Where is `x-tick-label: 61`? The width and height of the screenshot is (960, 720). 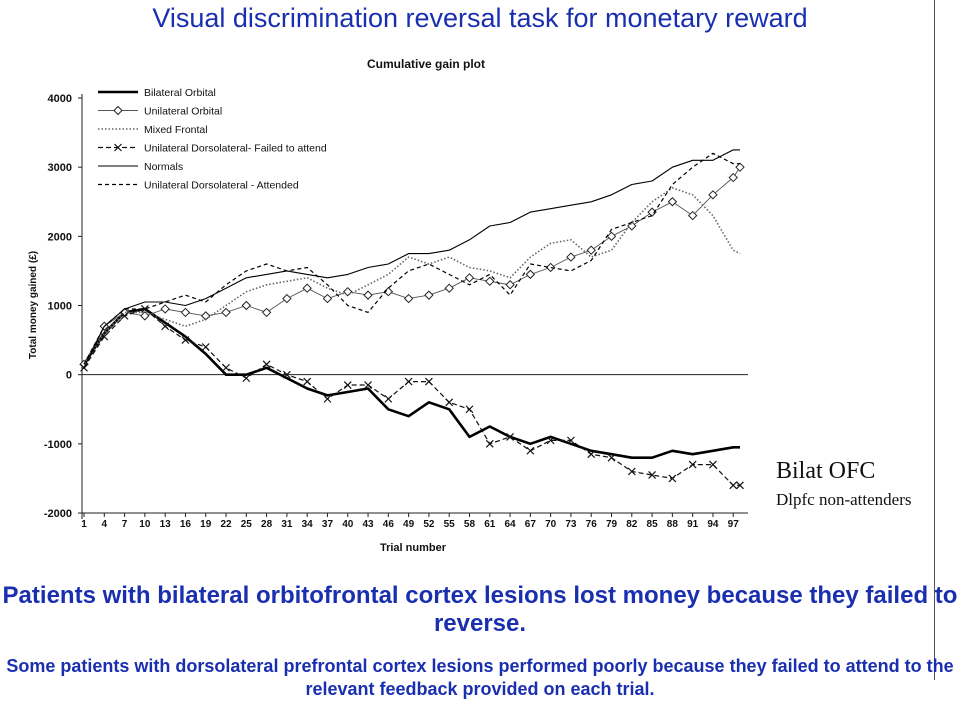
x-tick-label: 61 is located at coordinates (490, 524).